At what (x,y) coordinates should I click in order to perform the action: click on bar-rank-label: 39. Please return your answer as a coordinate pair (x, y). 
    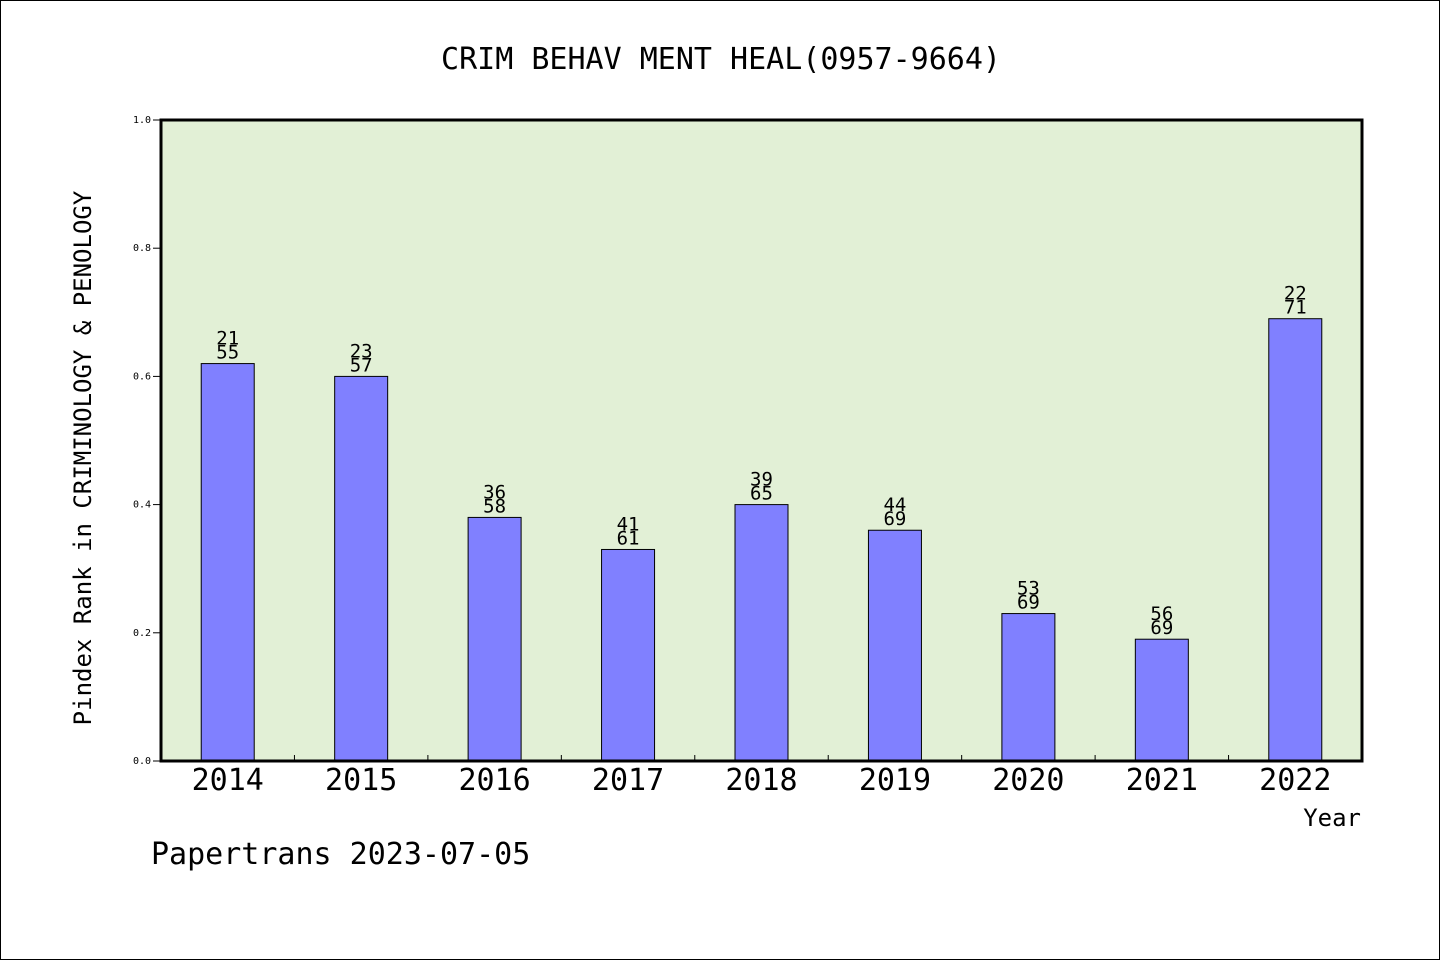
    Looking at the image, I should click on (761, 480).